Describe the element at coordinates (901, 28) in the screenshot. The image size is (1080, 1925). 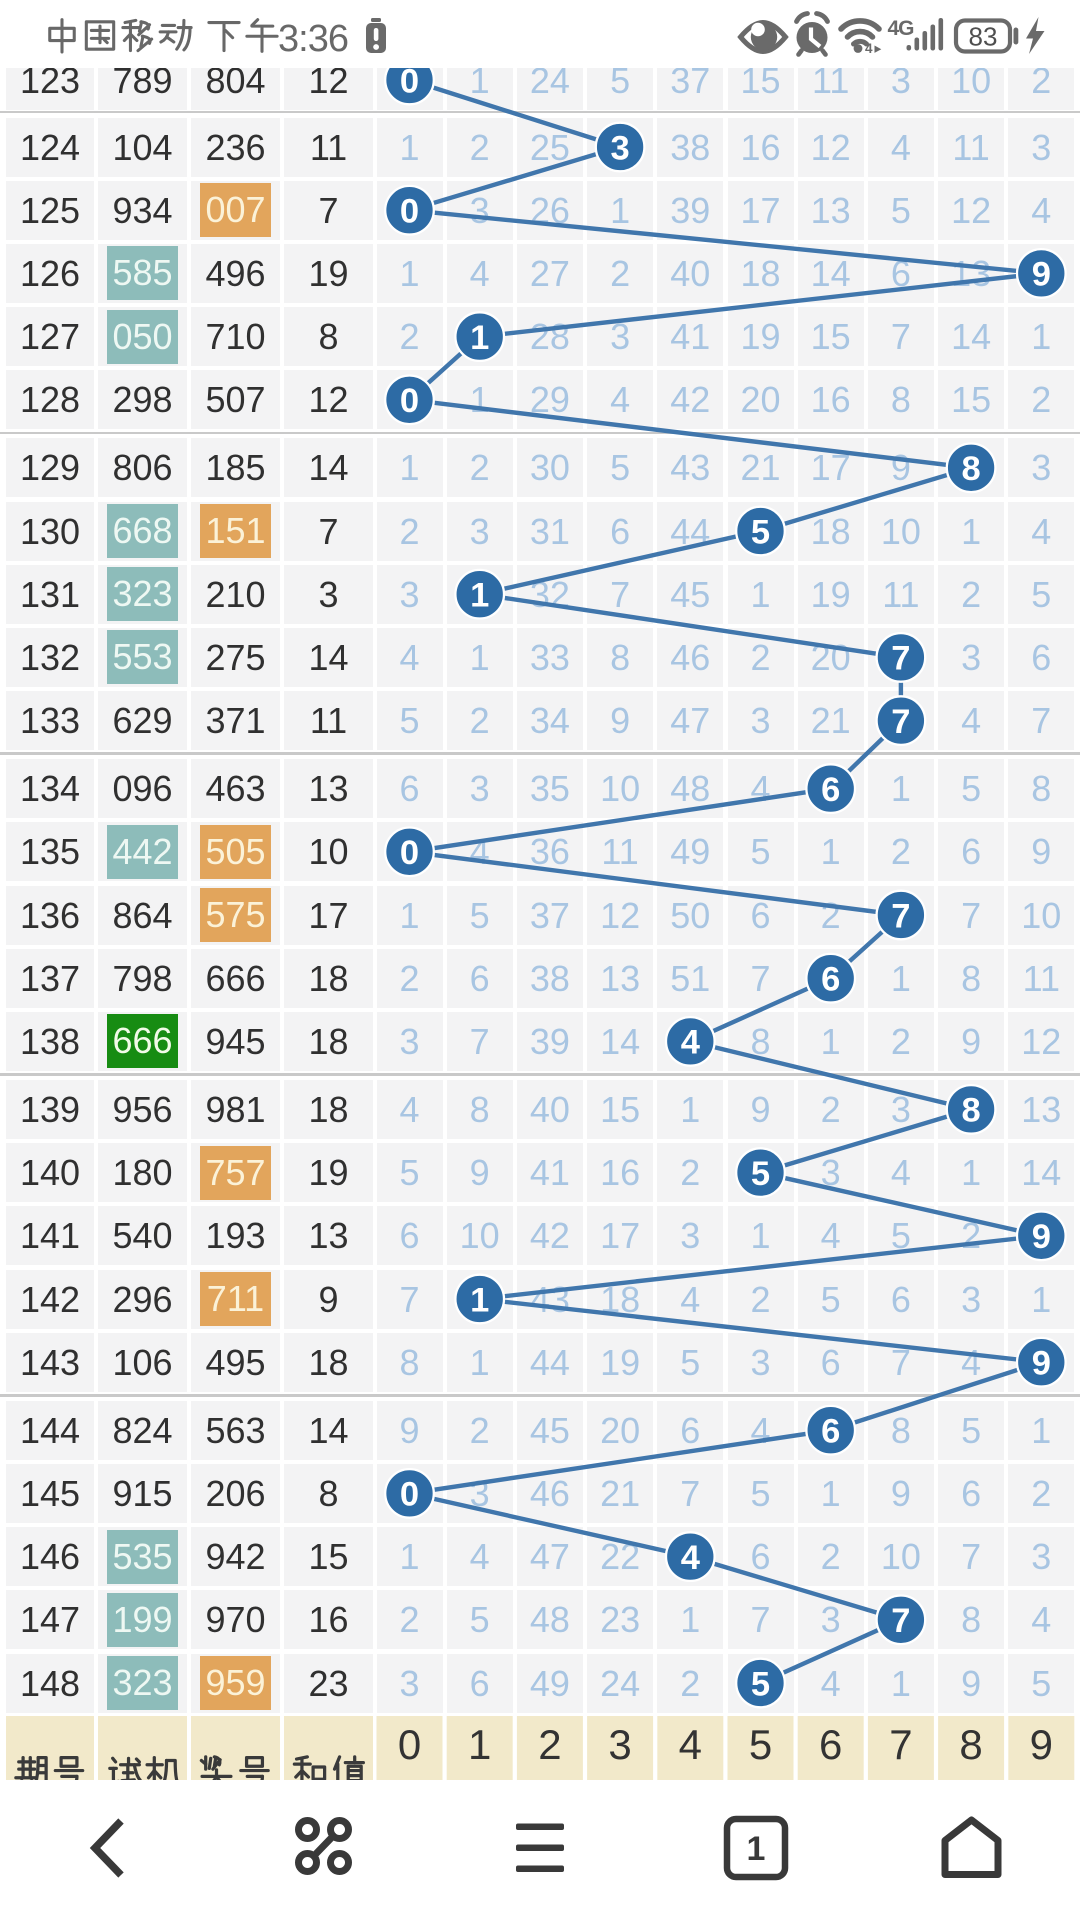
I see `svg-text: 4G` at that location.